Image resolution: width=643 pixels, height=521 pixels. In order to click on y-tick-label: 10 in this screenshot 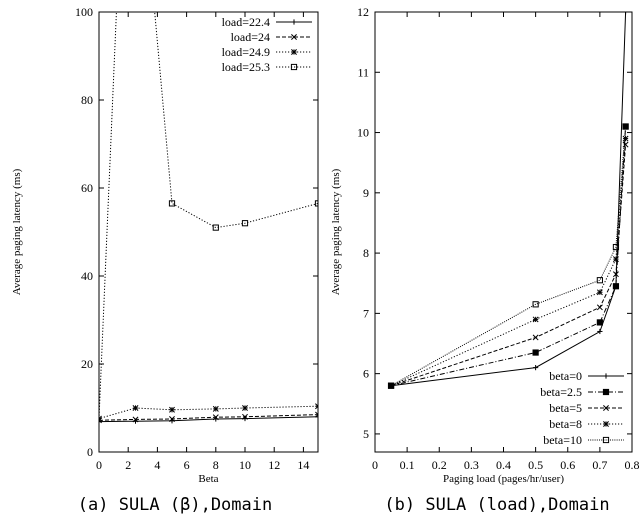, I will do `click(363, 133)`.